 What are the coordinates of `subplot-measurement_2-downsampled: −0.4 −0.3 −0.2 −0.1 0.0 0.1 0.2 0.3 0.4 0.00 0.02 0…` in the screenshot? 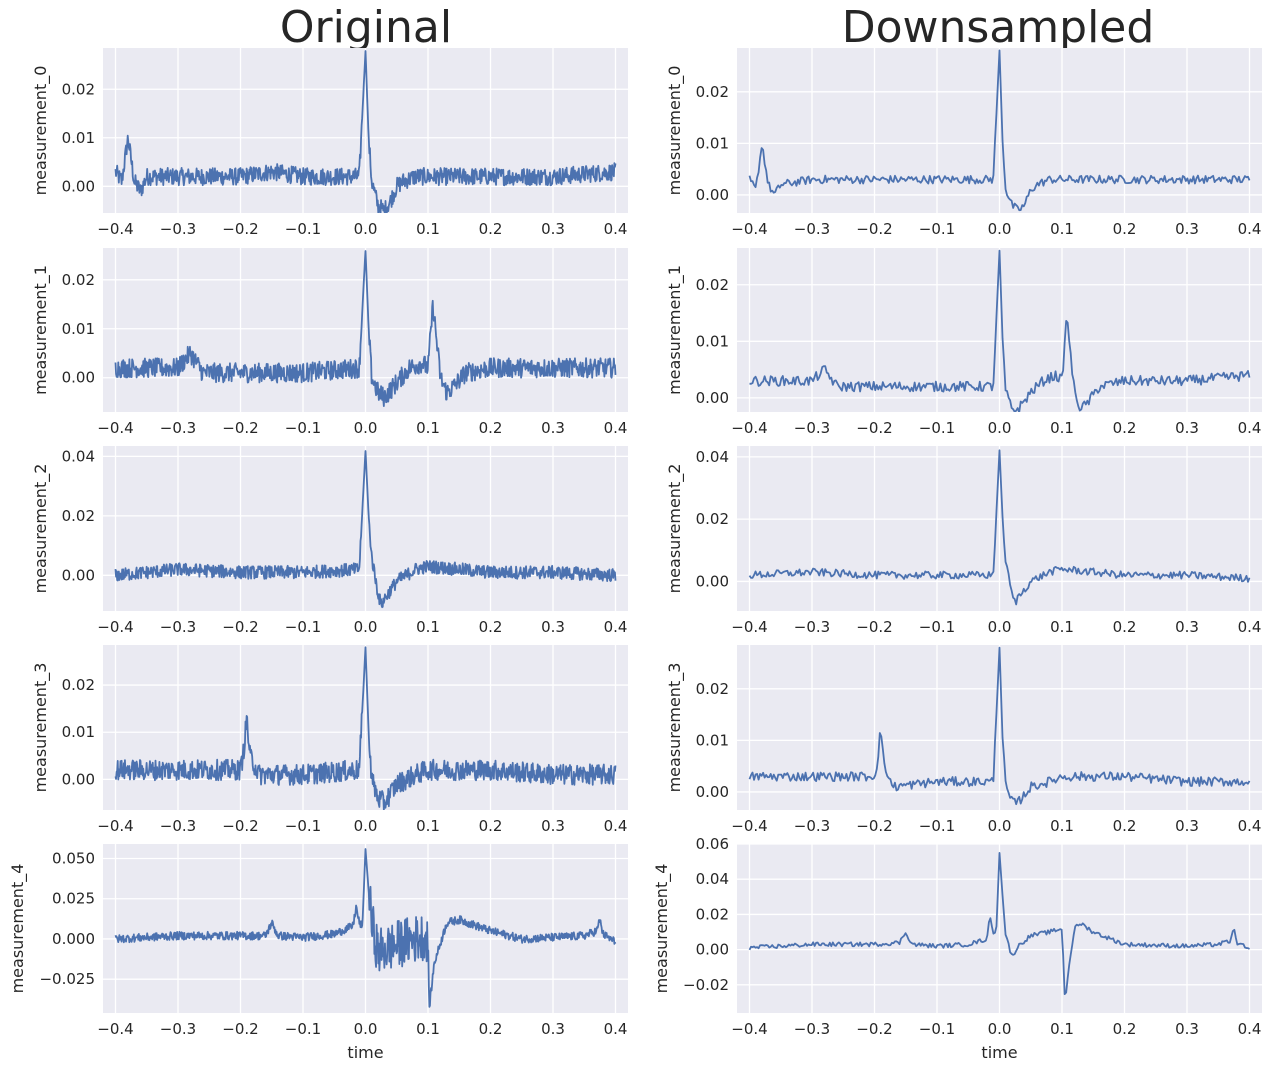 It's located at (963, 541).